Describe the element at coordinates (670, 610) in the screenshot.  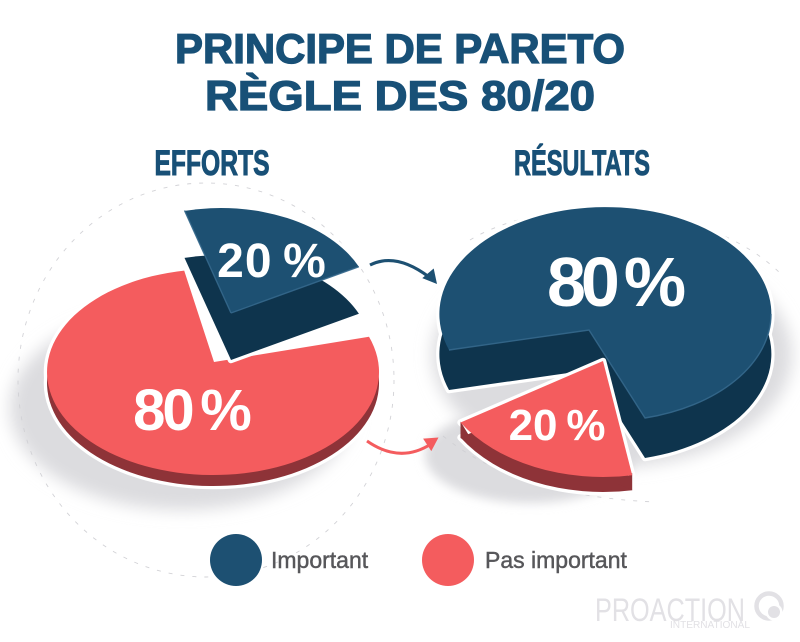
I see `svg-text: PROACTION` at that location.